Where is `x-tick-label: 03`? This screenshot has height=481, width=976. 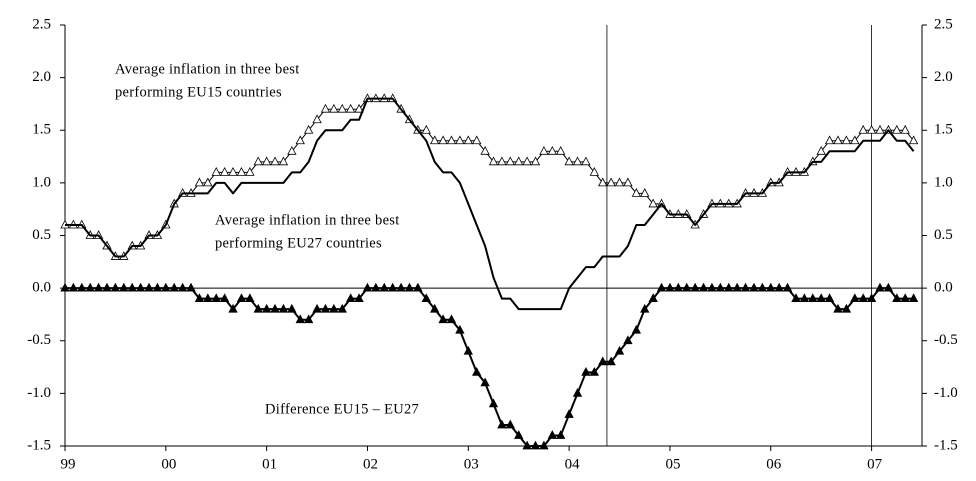 x-tick-label: 03 is located at coordinates (471, 464).